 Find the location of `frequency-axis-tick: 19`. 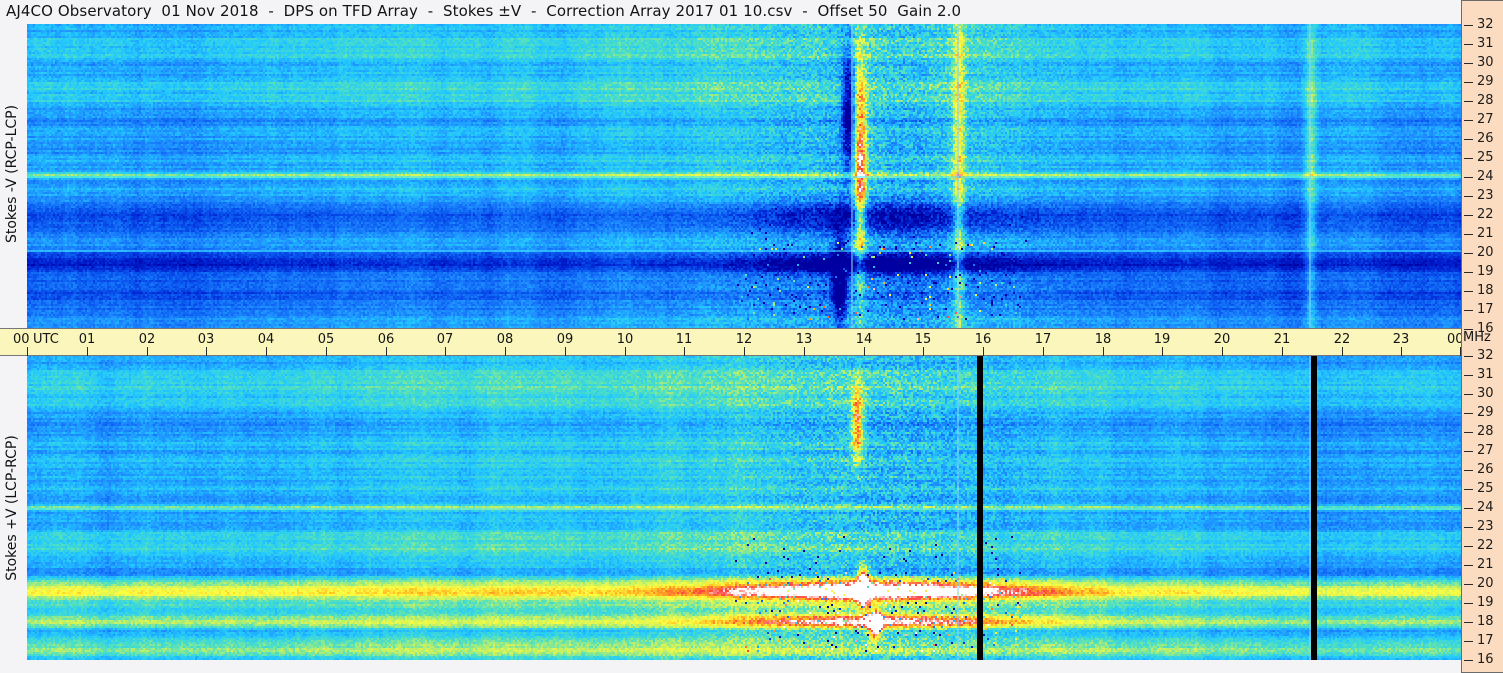

frequency-axis-tick: 19 is located at coordinates (1482, 603).